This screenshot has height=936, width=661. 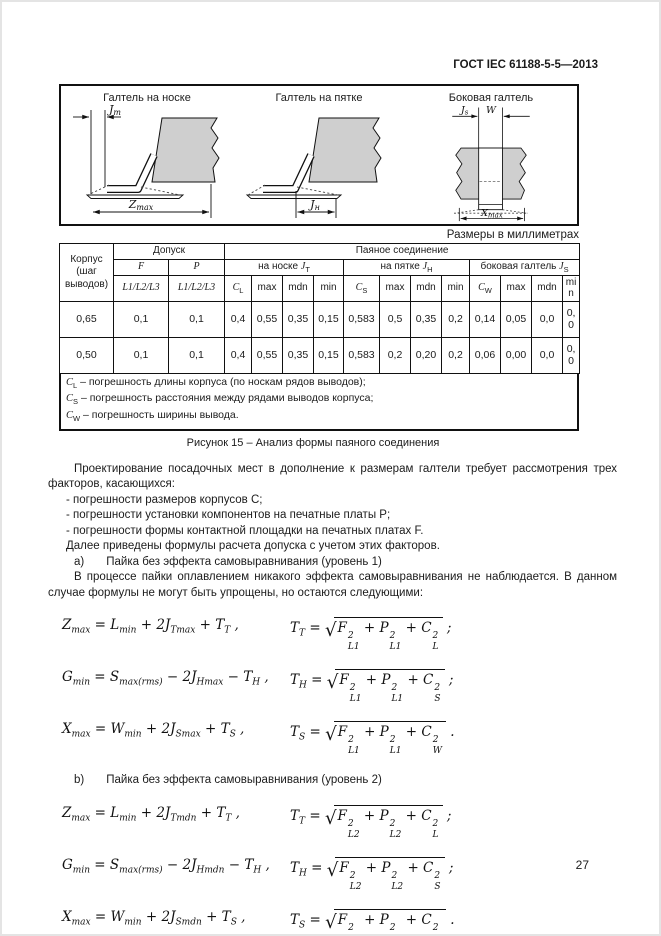 I want to click on cell: 0,05, so click(x=516, y=319).